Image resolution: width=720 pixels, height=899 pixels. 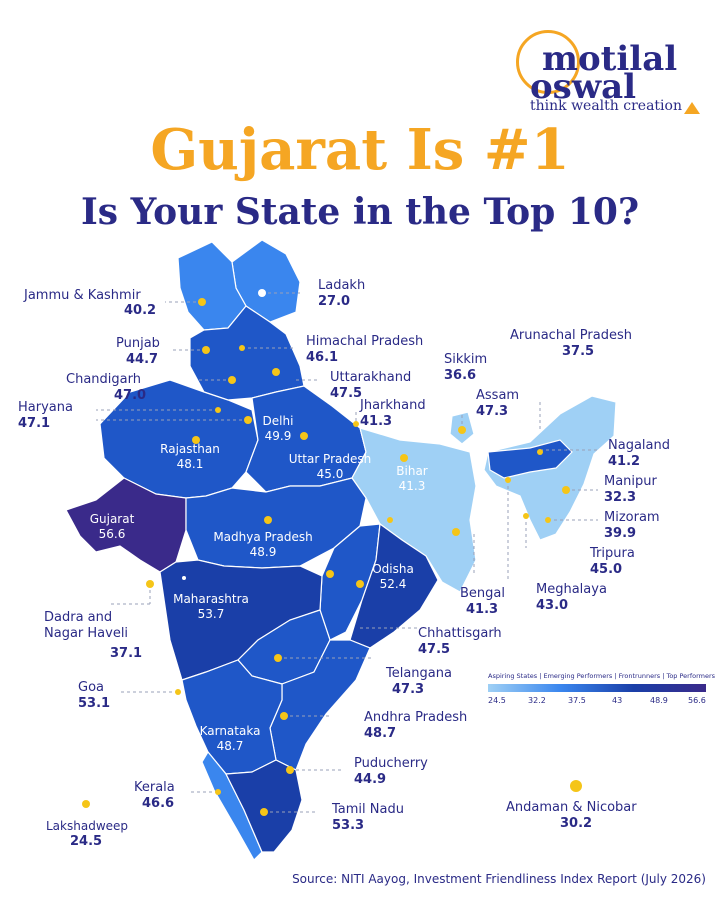 What do you see at coordinates (460, 633) in the screenshot?
I see `label-chhattisgarh: Chhattisgarh` at bounding box center [460, 633].